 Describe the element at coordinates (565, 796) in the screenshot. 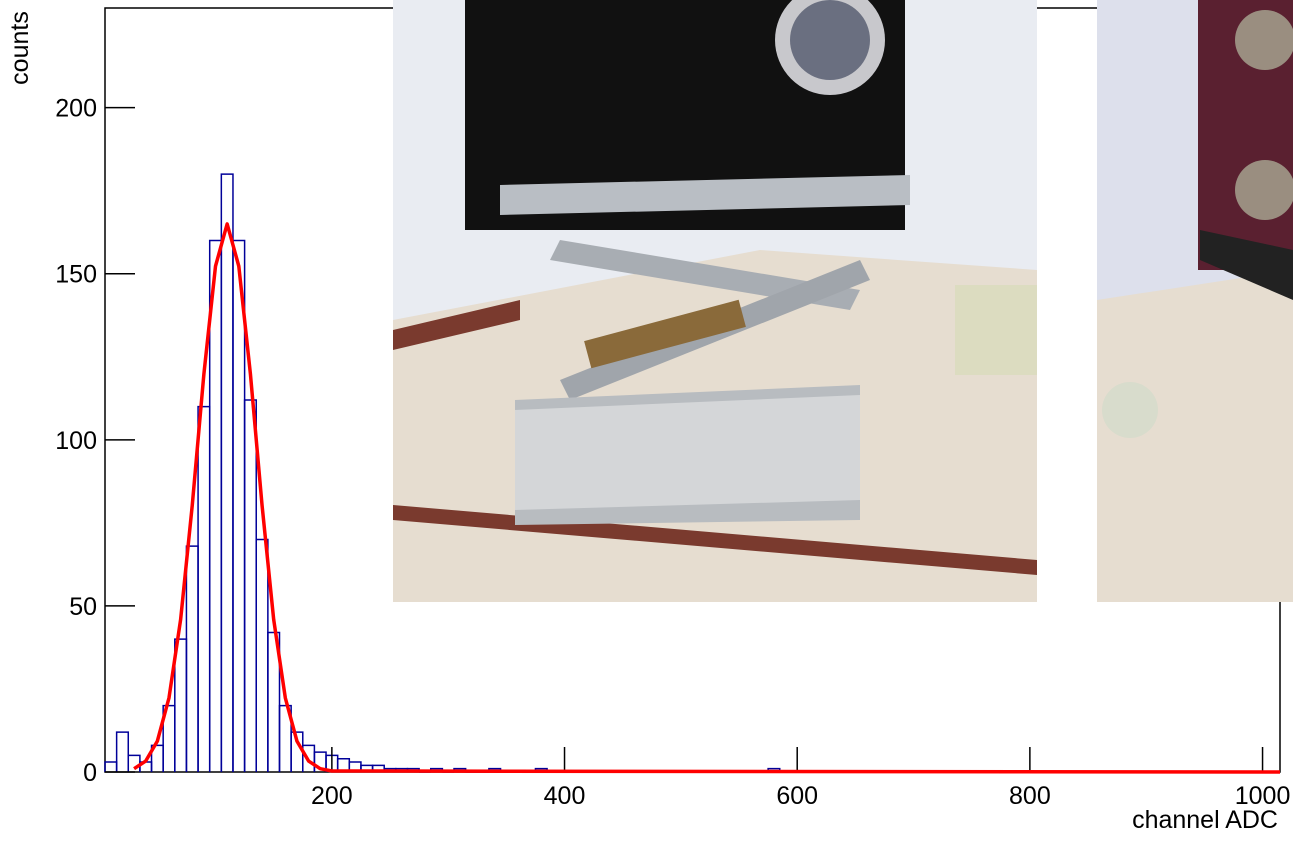

I see `x-tick-label: 400` at that location.